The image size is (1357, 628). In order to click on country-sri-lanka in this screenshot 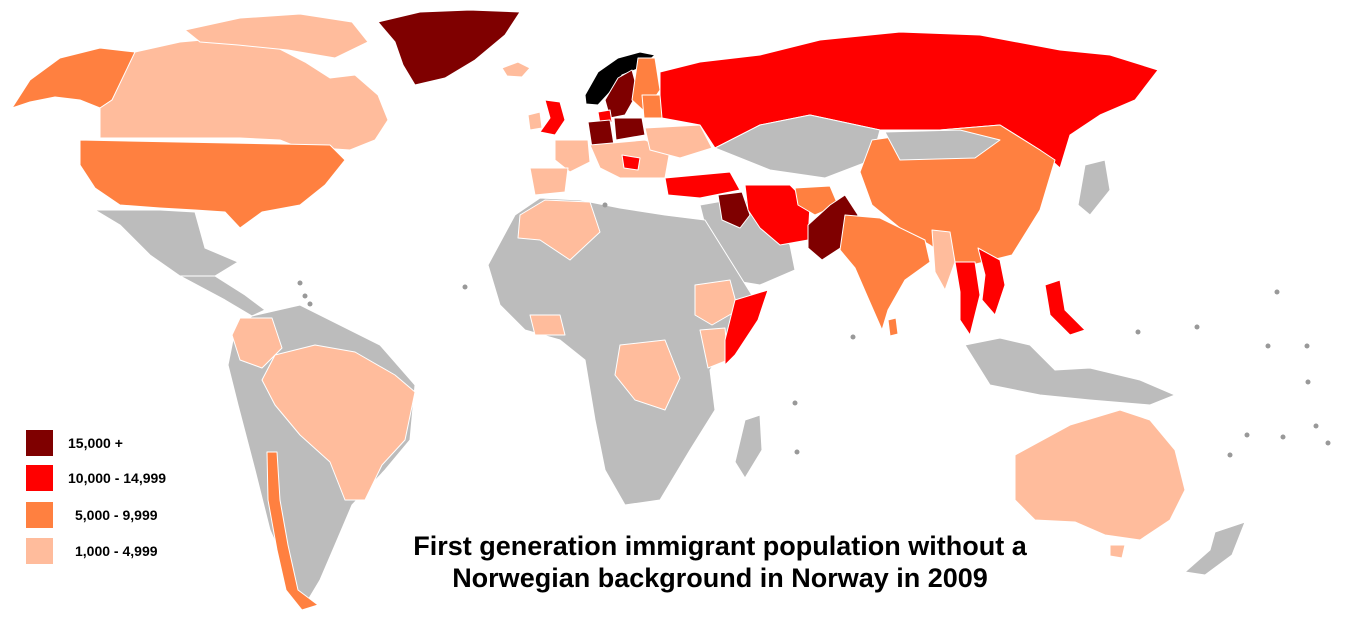, I will do `click(893, 327)`.